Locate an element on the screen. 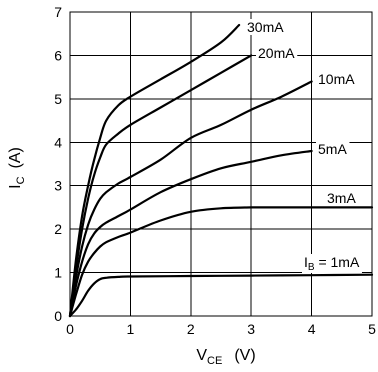 Image resolution: width=378 pixels, height=372 pixels. curve-i-b-1ma is located at coordinates (221, 295).